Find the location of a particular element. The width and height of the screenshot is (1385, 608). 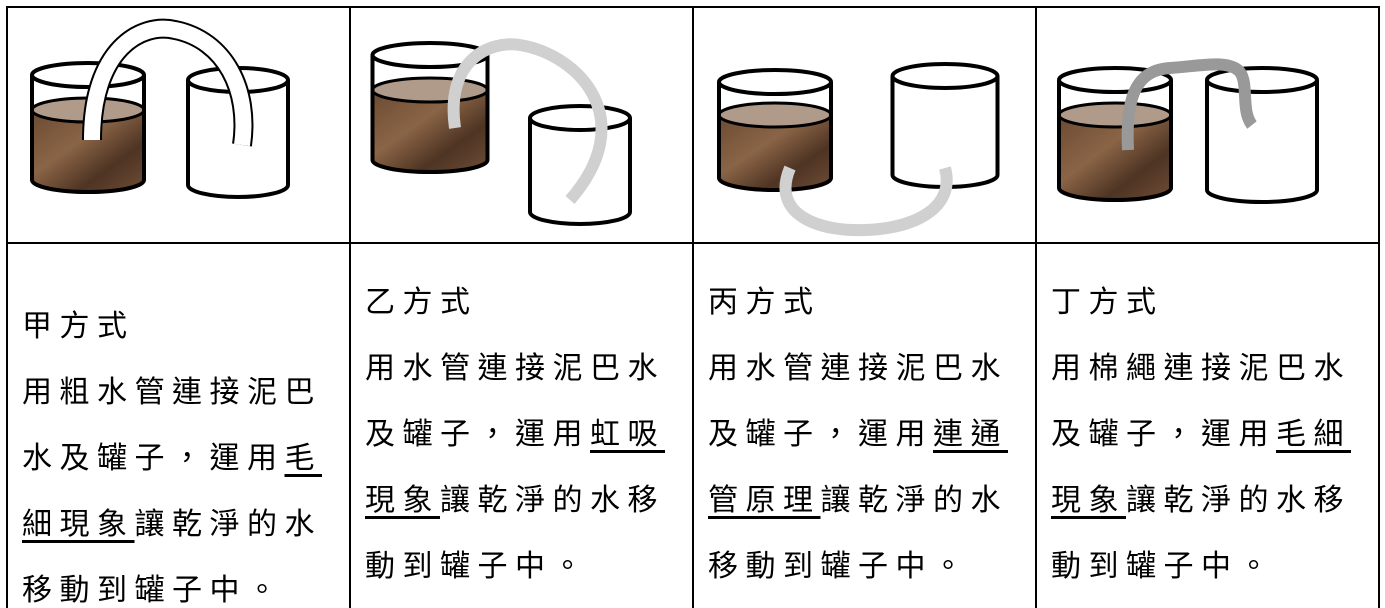

cell-text: 用粗水管連接泥巴水及罐子，運用毛細現象讓乾淨的水移動到罐子中。 is located at coordinates (183, 484).